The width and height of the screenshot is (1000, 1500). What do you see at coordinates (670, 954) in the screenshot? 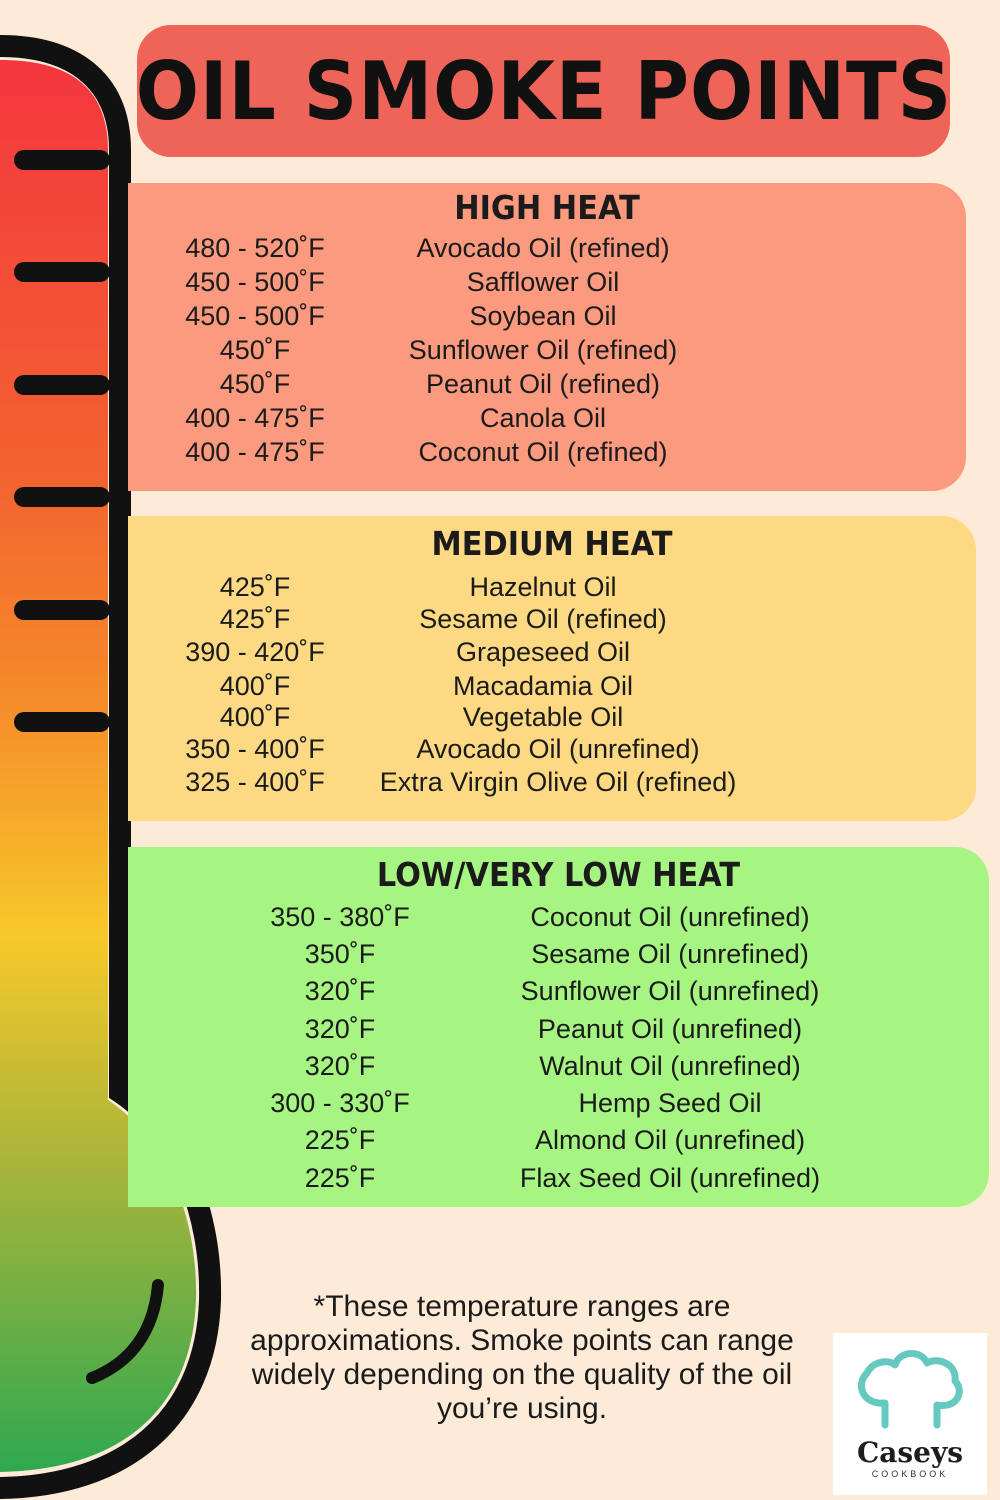
I see `oil-name: Sesame Oil (unrefined)` at bounding box center [670, 954].